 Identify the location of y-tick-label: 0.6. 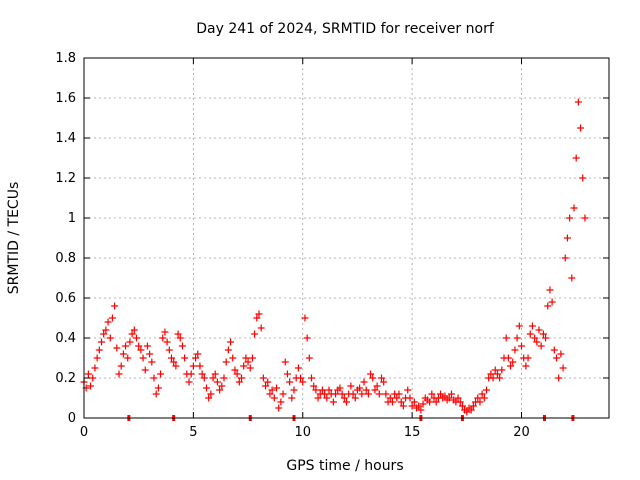
(65, 298).